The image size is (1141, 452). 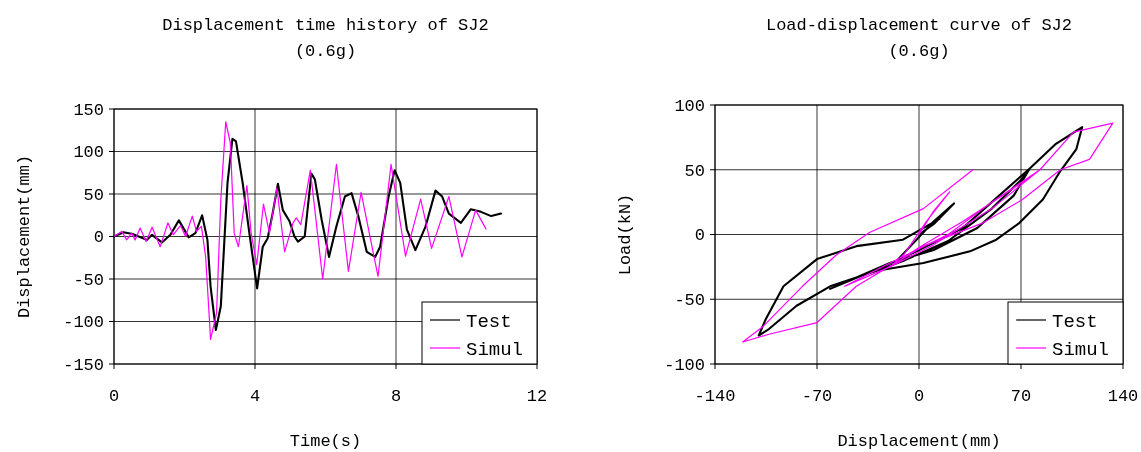 What do you see at coordinates (255, 396) in the screenshot?
I see `x-tick-label: 4` at bounding box center [255, 396].